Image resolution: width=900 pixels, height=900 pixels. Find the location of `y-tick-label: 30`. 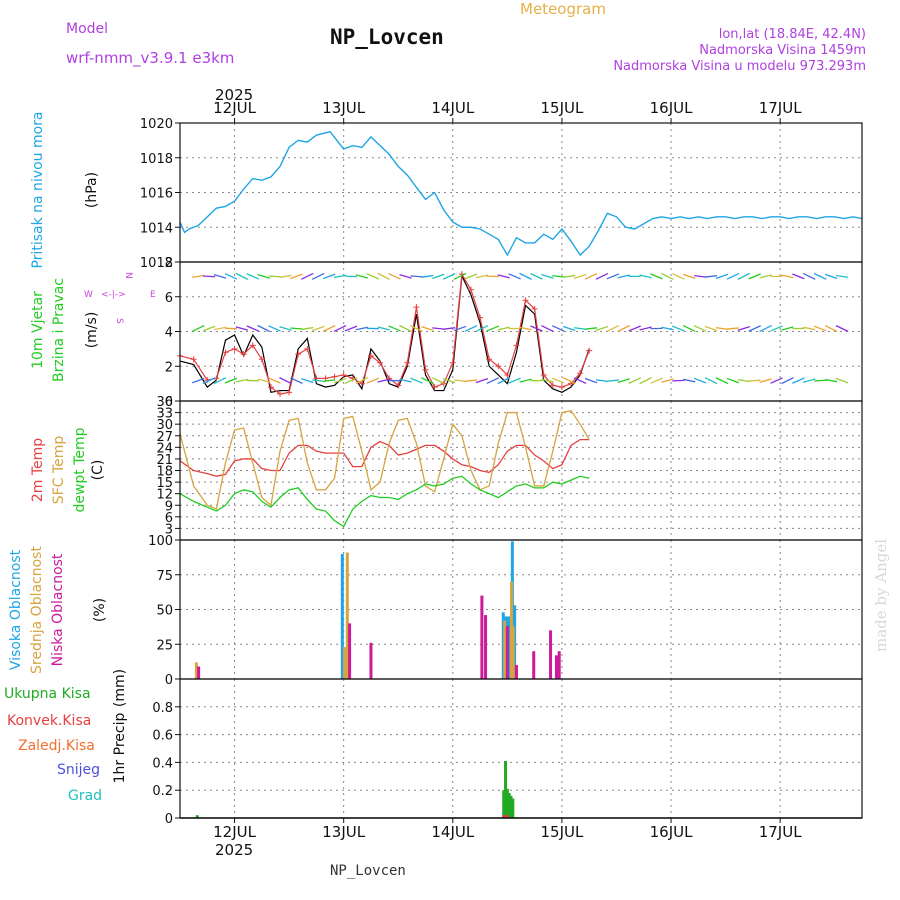

y-tick-label: 30 is located at coordinates (164, 425).